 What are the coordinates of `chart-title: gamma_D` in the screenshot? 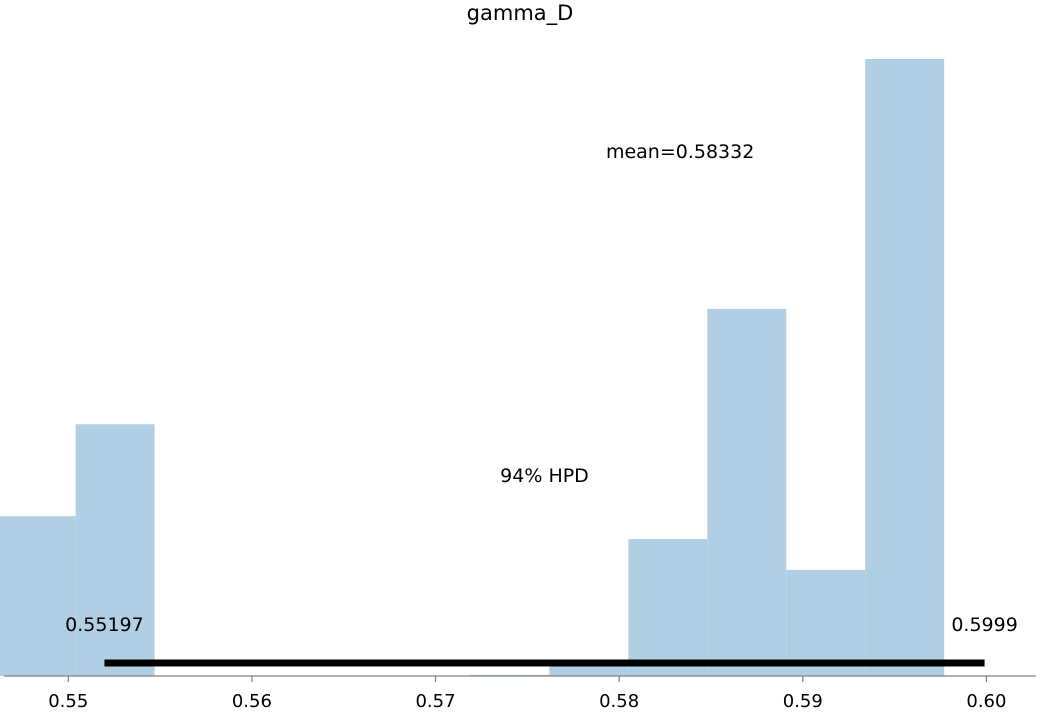 It's located at (520, 13).